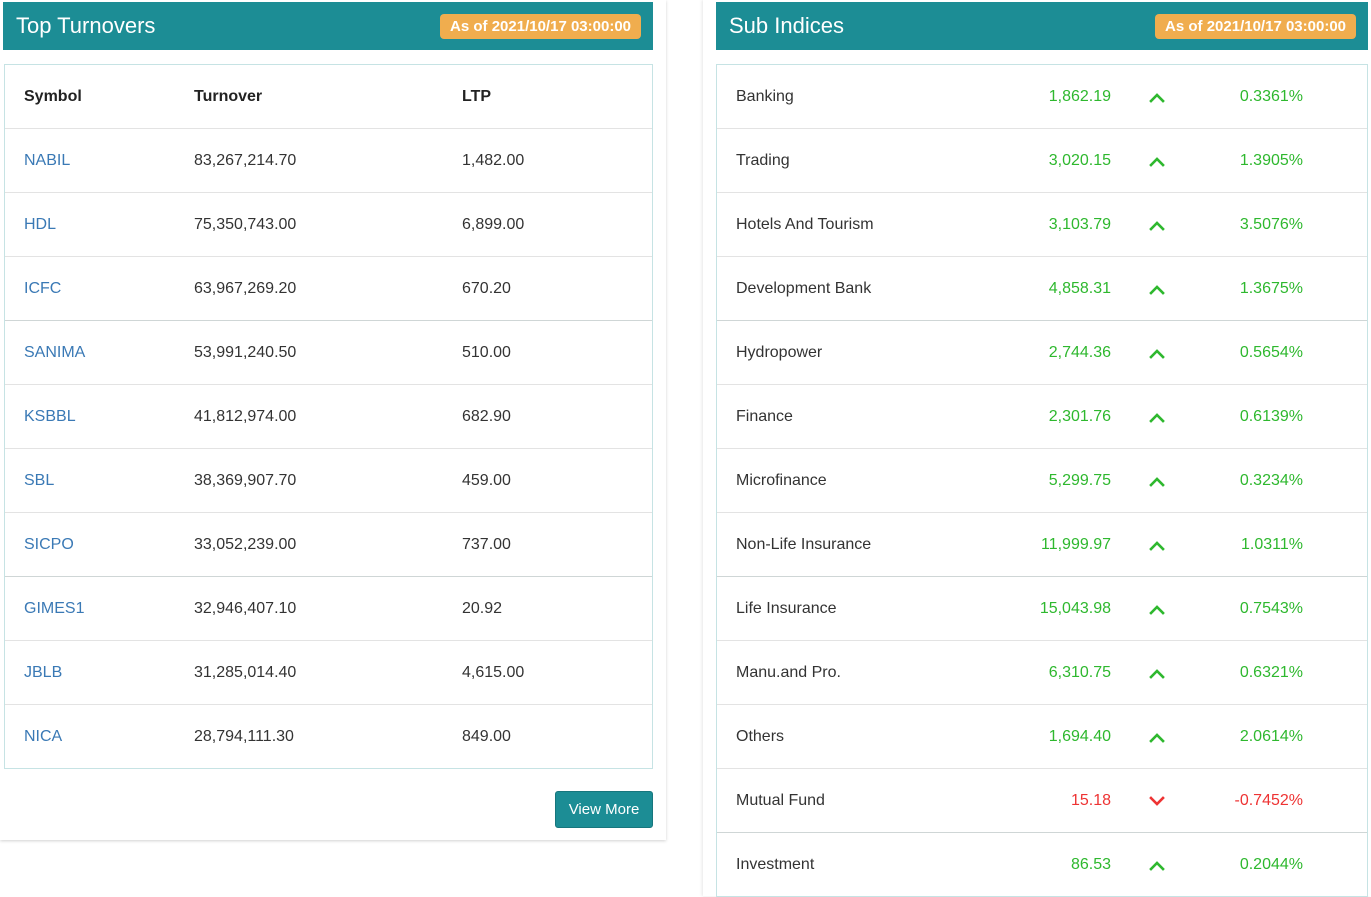  What do you see at coordinates (43, 736) in the screenshot?
I see `symbol-link: NICA` at bounding box center [43, 736].